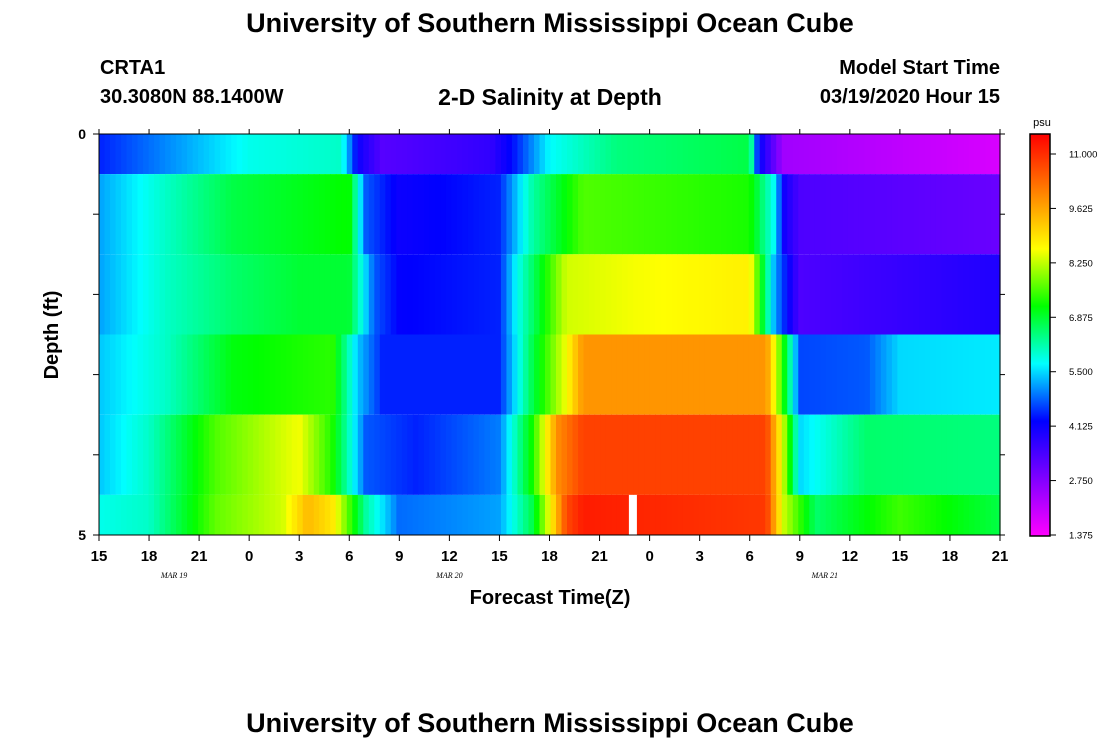 Image resolution: width=1100 pixels, height=750 pixels. Describe the element at coordinates (82, 535) in the screenshot. I see `y-tick-label: 5` at that location.